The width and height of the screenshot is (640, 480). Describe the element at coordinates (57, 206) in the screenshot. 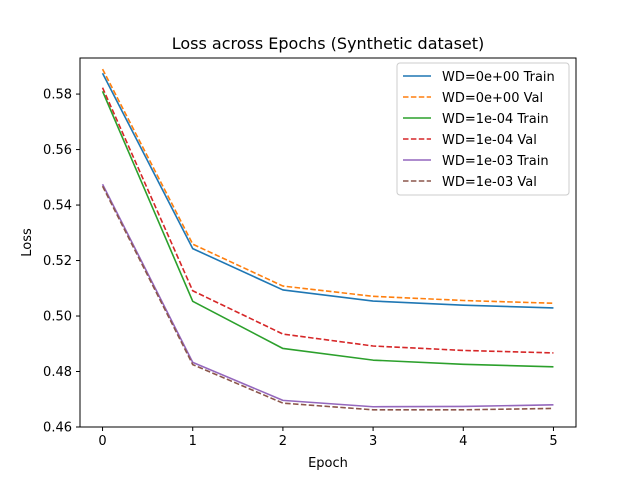

I see `y-tick-label: 0.54` at that location.